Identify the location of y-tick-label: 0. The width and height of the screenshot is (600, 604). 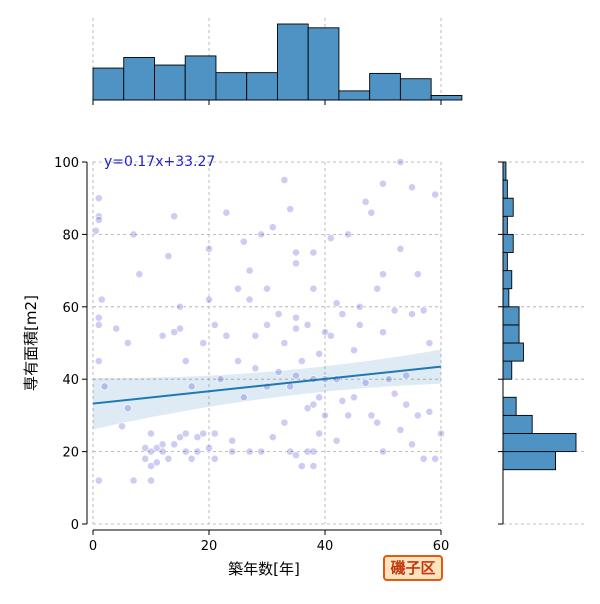
(75, 525).